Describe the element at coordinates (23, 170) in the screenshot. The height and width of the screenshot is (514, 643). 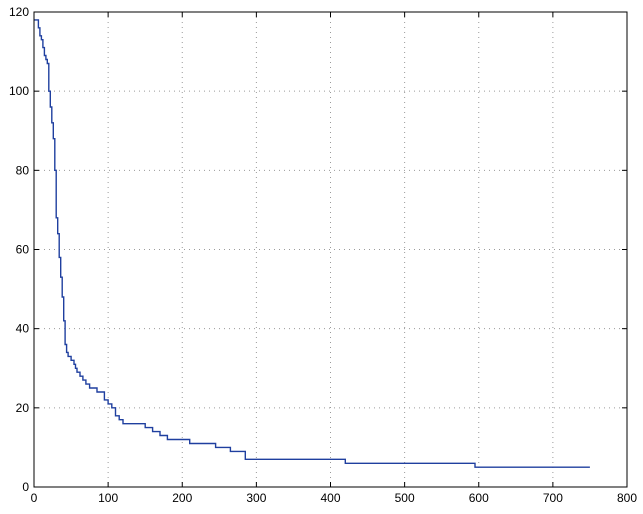
I see `y-tick-label: 80` at that location.